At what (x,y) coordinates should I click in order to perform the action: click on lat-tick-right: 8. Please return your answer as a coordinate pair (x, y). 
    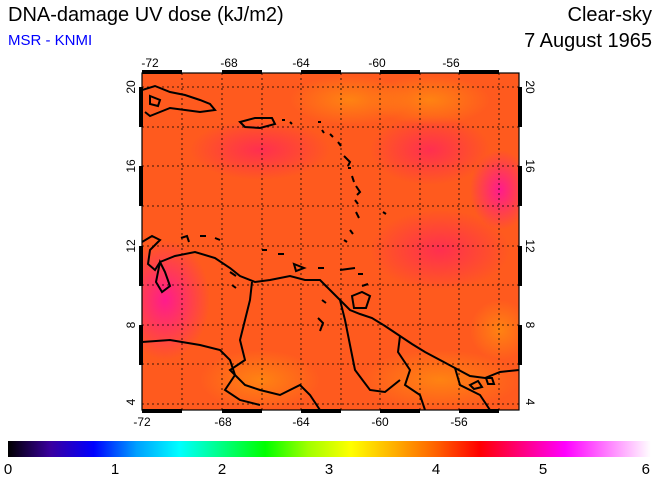
    Looking at the image, I should click on (530, 325).